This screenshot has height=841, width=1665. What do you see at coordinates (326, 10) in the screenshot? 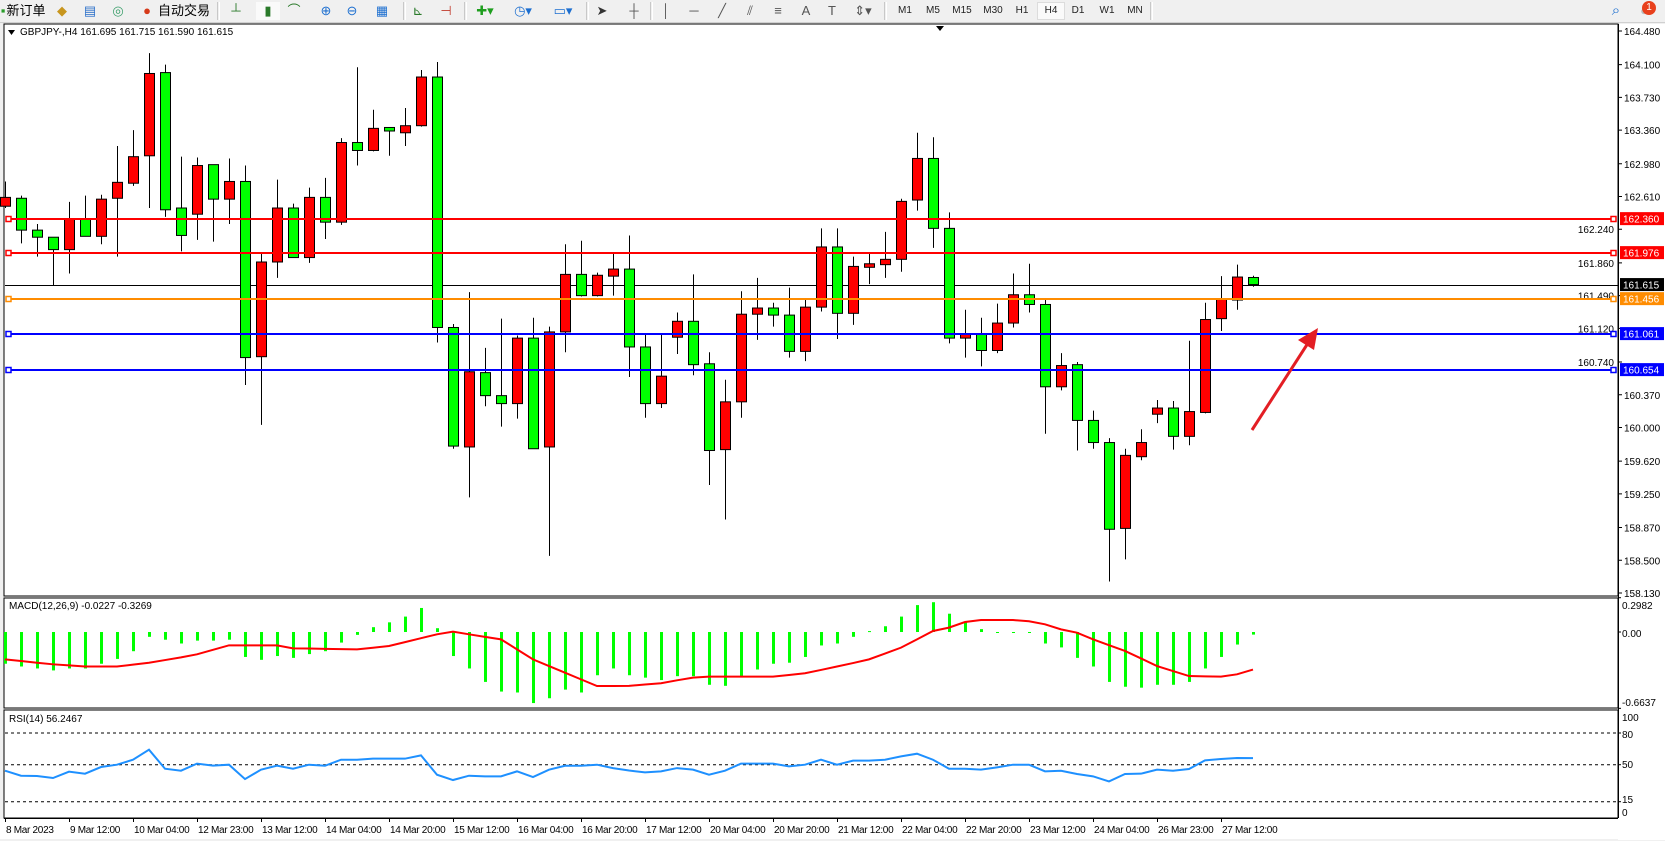
I see `zoom-in-icon: ⊕` at bounding box center [326, 10].